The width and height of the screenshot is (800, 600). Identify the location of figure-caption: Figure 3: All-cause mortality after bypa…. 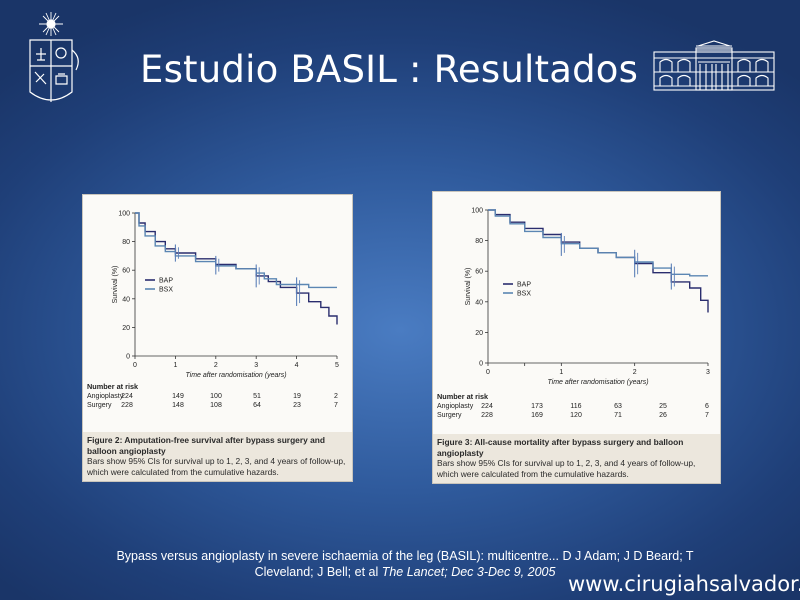
(576, 458).